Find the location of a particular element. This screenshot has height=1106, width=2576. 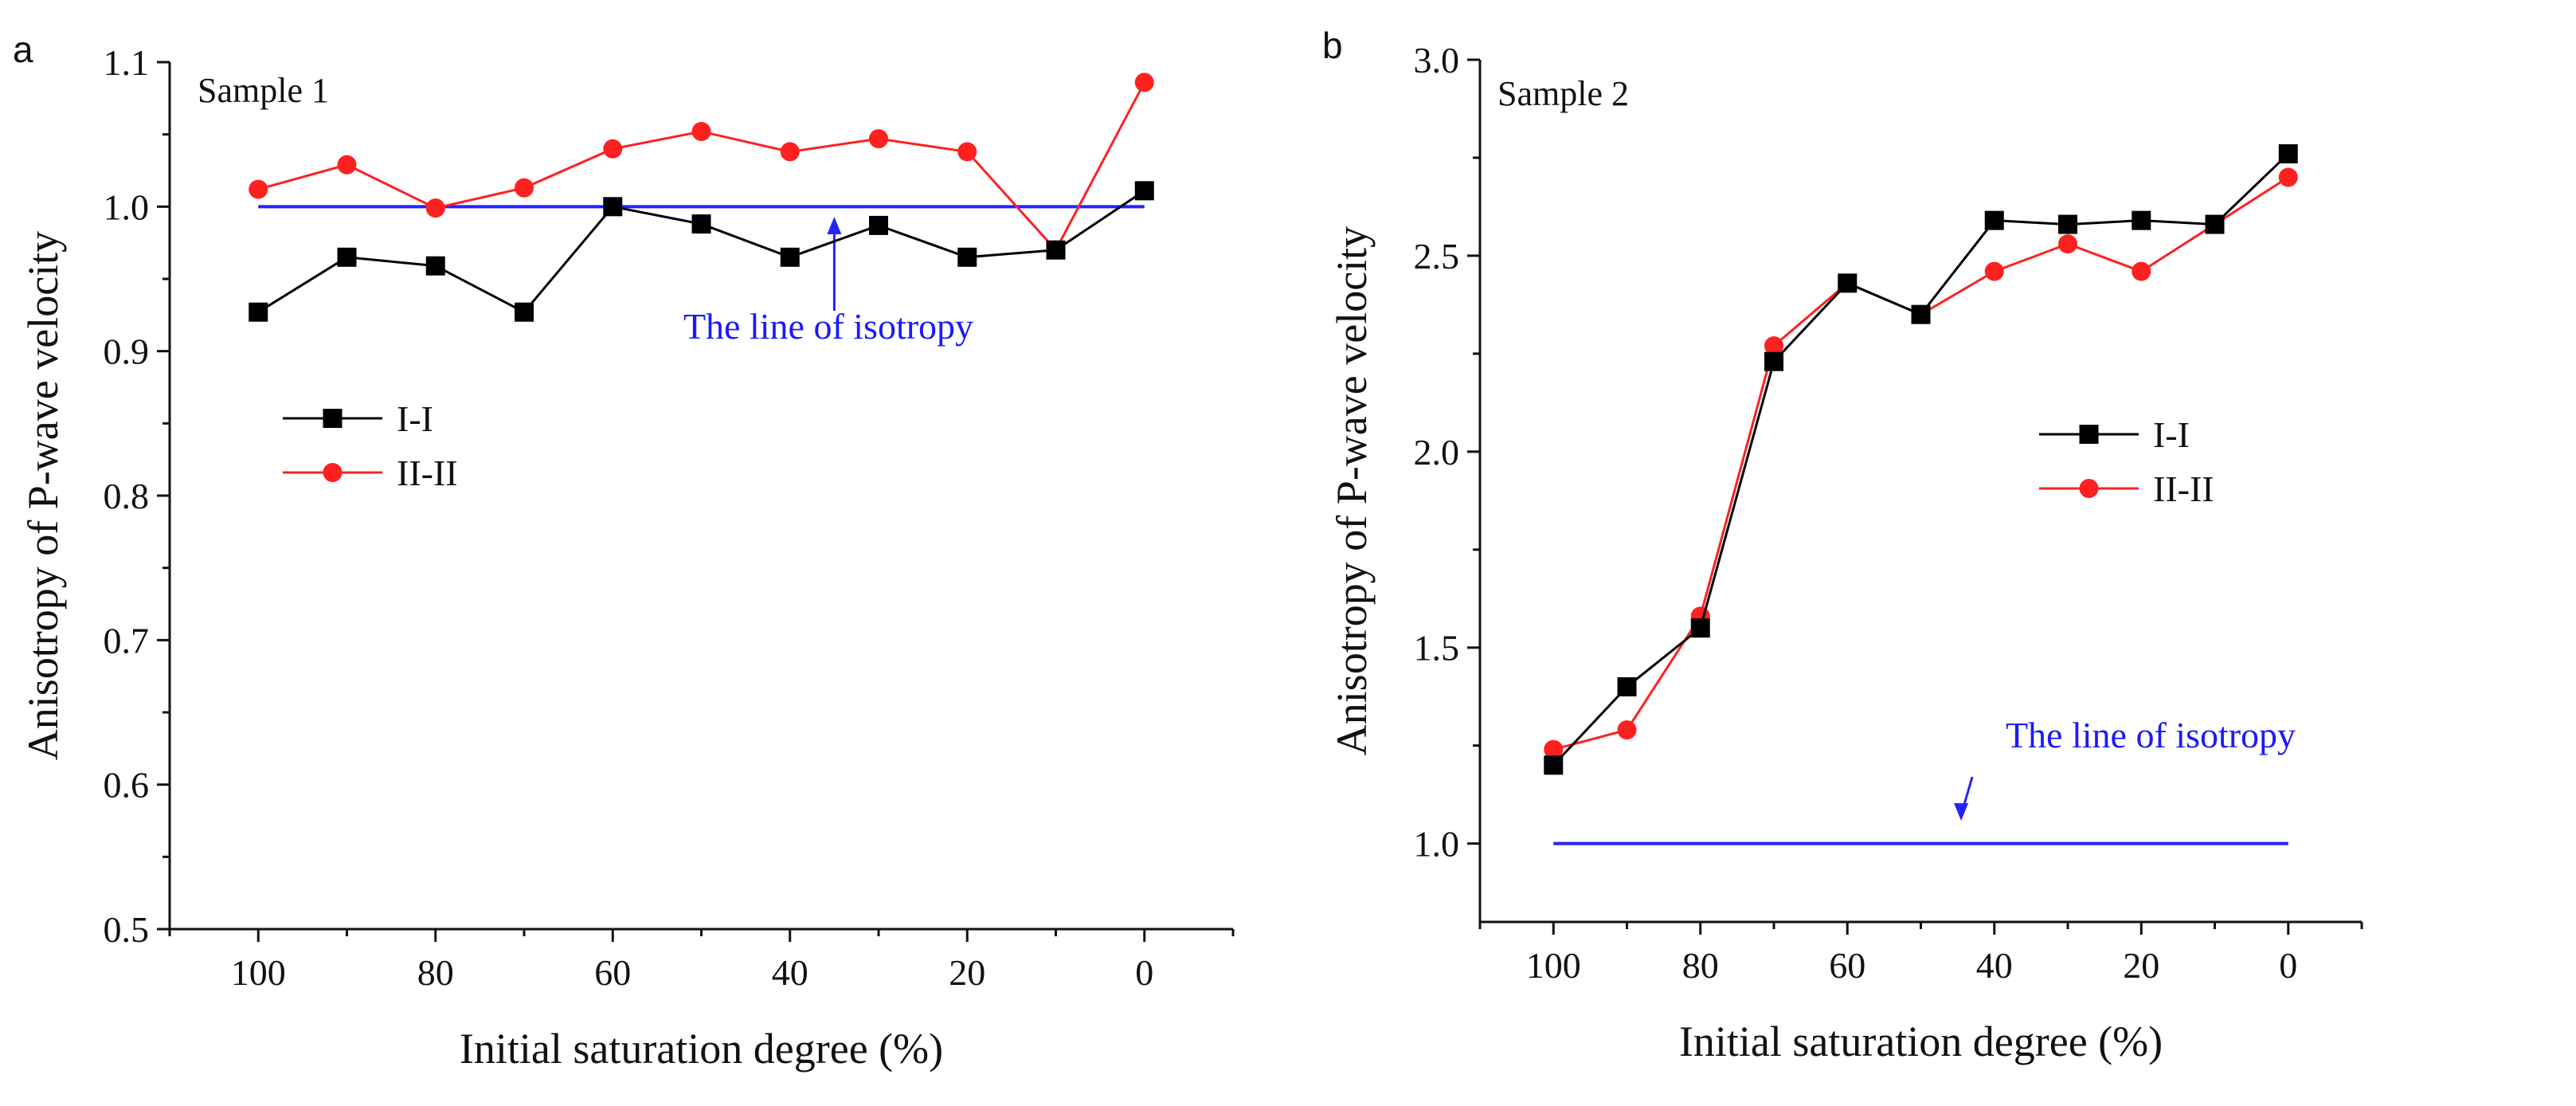

sample-label: Sample 1 is located at coordinates (263, 90).